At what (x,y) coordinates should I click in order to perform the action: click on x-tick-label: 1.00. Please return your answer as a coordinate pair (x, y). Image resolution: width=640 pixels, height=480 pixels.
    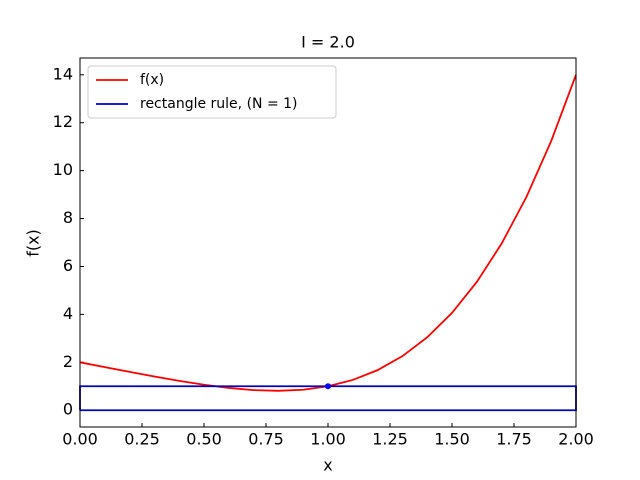
    Looking at the image, I should click on (328, 439).